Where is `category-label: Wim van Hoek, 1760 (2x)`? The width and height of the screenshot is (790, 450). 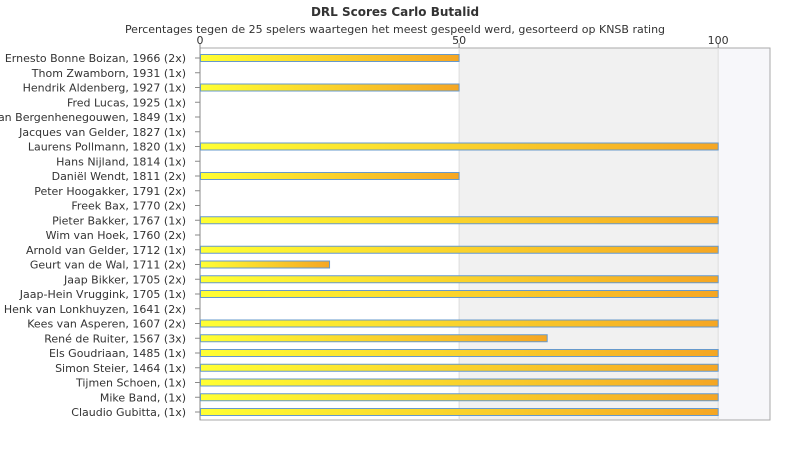 category-label: Wim van Hoek, 1760 (2x) is located at coordinates (116, 235).